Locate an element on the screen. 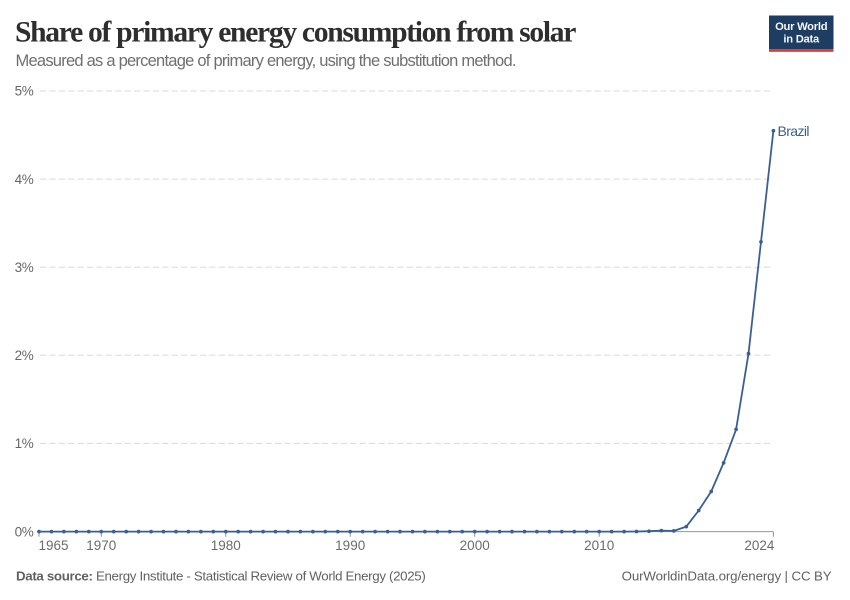 Image resolution: width=850 pixels, height=600 pixels. svg-text: Our World is located at coordinates (801, 27).